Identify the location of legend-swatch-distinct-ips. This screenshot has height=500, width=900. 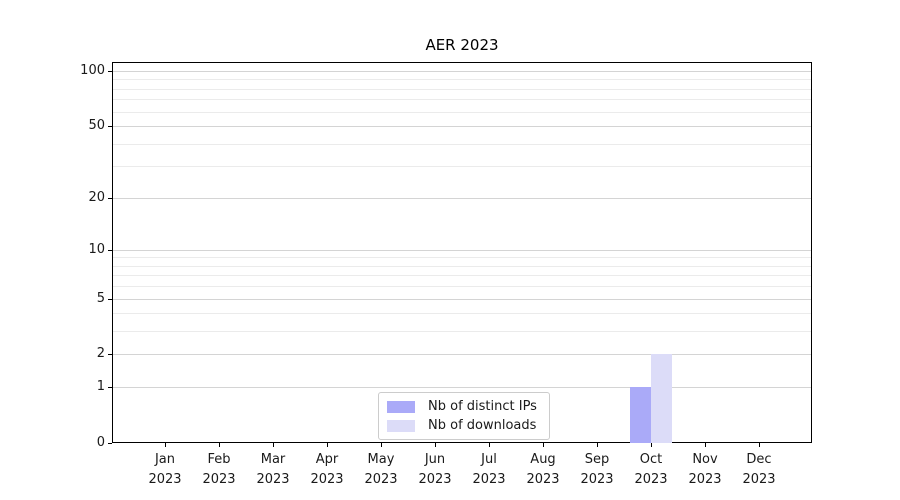
(401, 406).